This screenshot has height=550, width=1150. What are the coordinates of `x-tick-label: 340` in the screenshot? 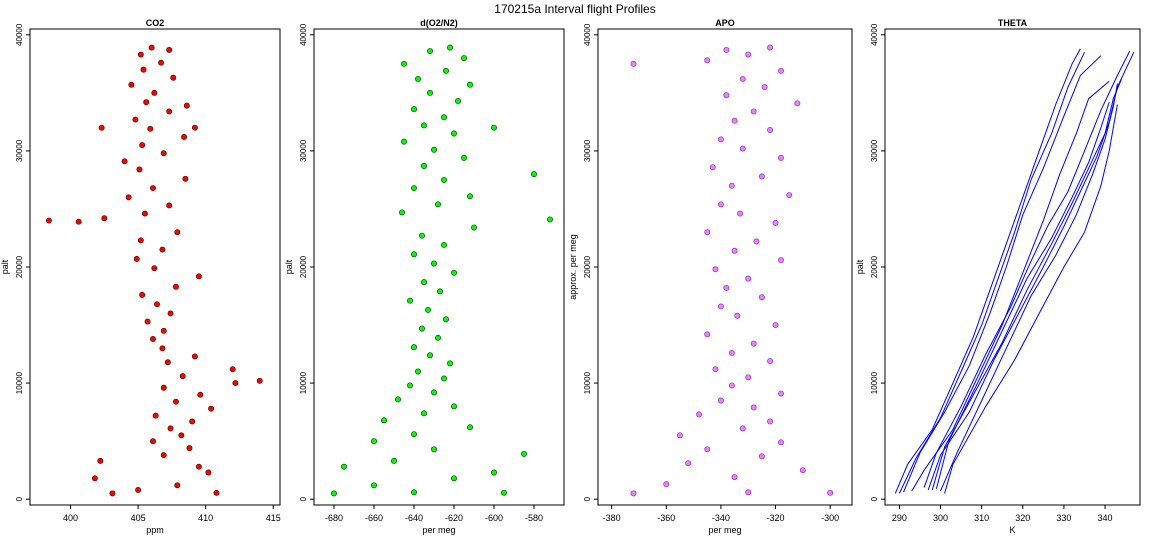 It's located at (1105, 518).